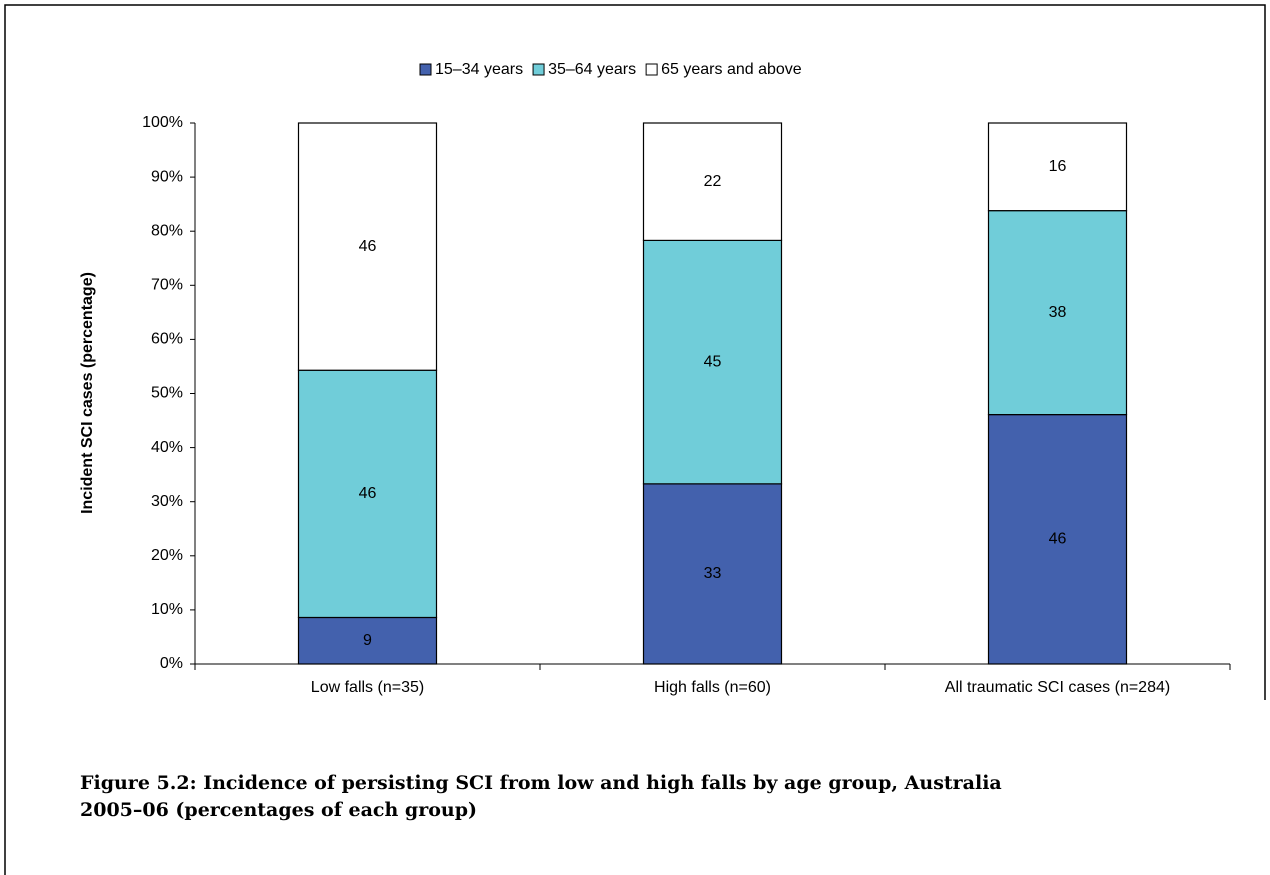 The image size is (1270, 875). What do you see at coordinates (167, 501) in the screenshot?
I see `y-tick-label: 30%` at bounding box center [167, 501].